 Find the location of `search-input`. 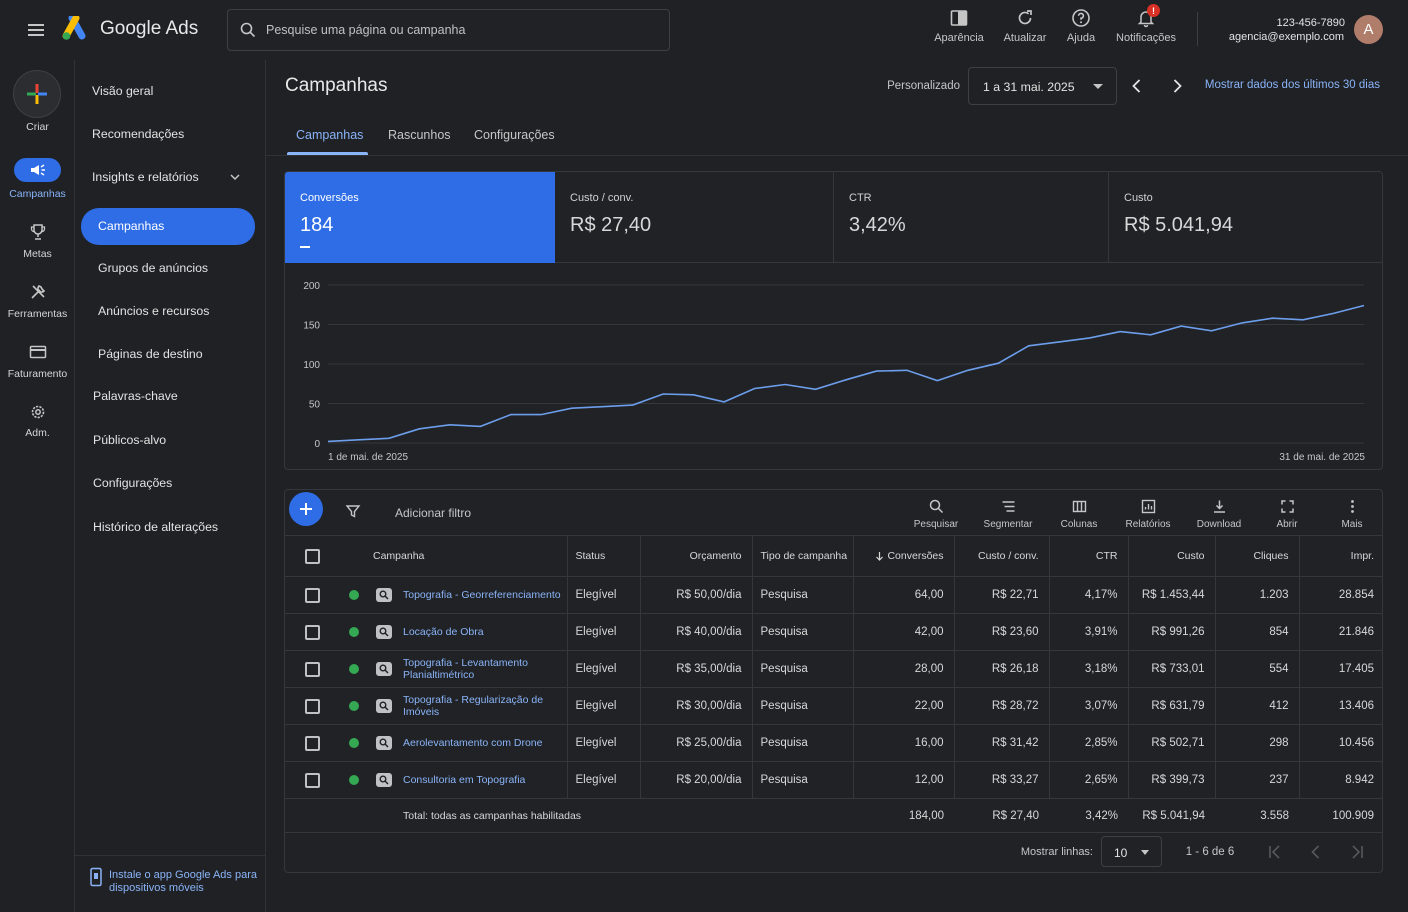

search-input is located at coordinates (461, 30).